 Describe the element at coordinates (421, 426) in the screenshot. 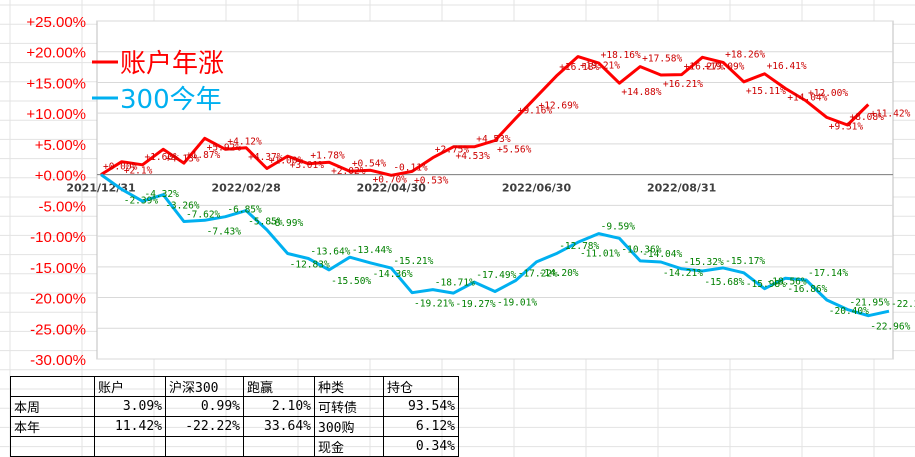

I see `table-cell: 6.12%` at that location.